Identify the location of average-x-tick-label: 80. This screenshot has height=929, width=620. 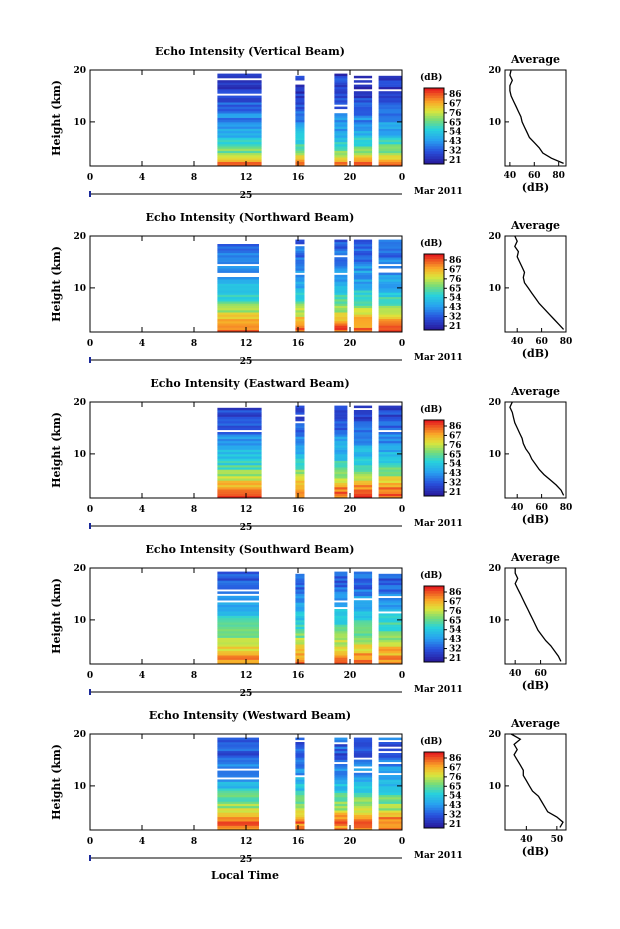
(566, 508).